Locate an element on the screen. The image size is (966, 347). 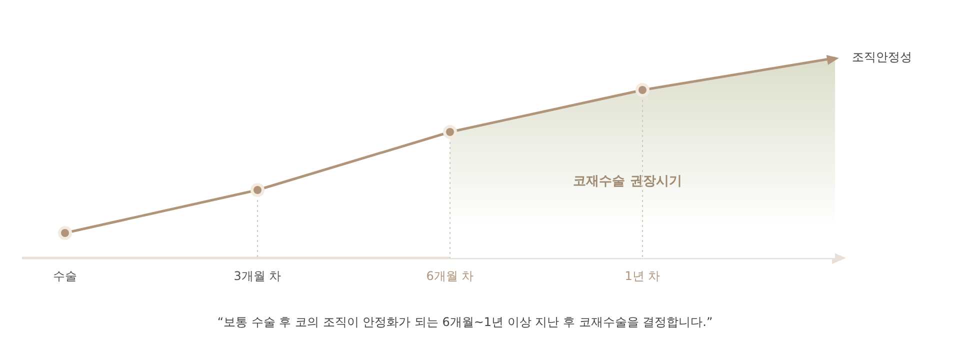
annotation: 코재수술 권장시기 is located at coordinates (627, 181).